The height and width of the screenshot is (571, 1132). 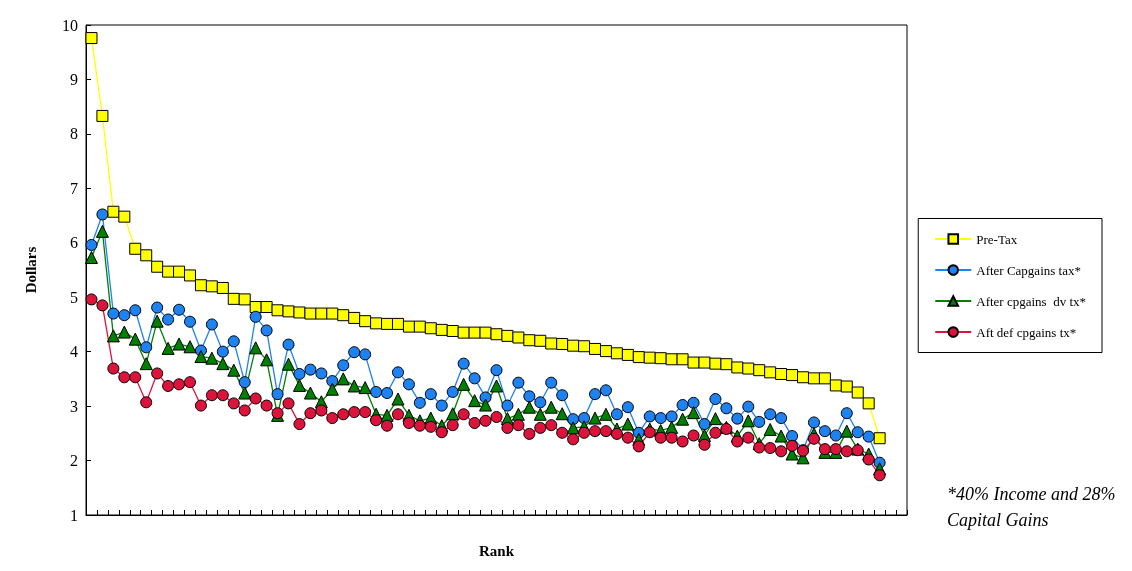 I want to click on y-tick-label: 1, so click(x=74, y=515).